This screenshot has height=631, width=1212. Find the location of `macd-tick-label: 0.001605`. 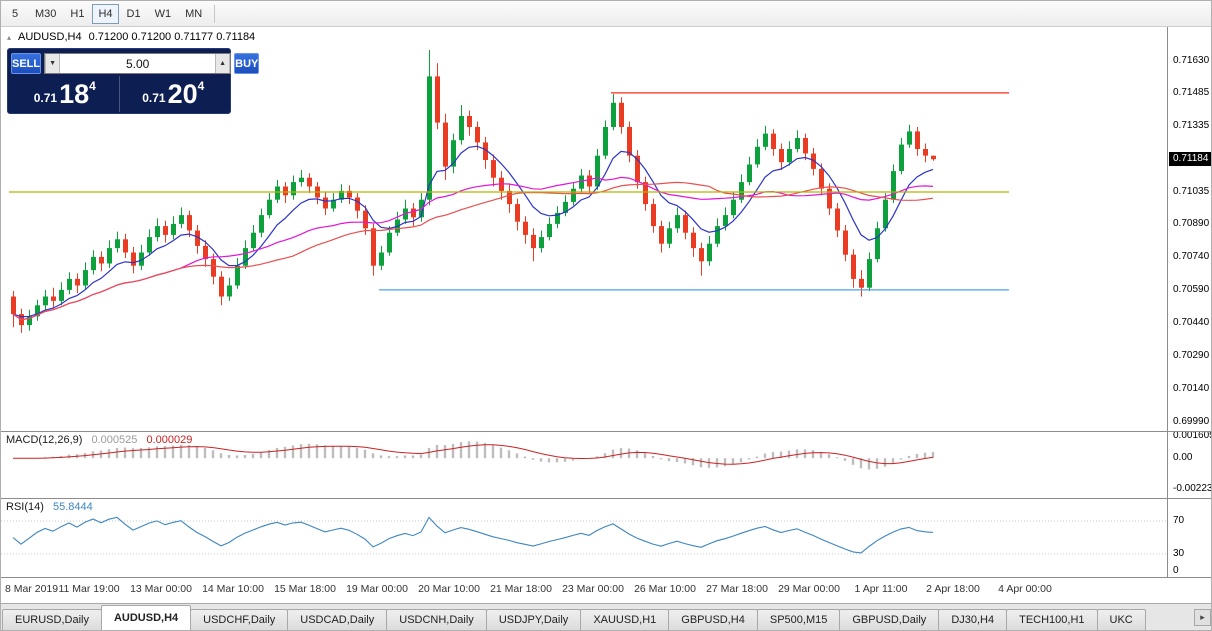

macd-tick-label: 0.001605 is located at coordinates (1192, 435).